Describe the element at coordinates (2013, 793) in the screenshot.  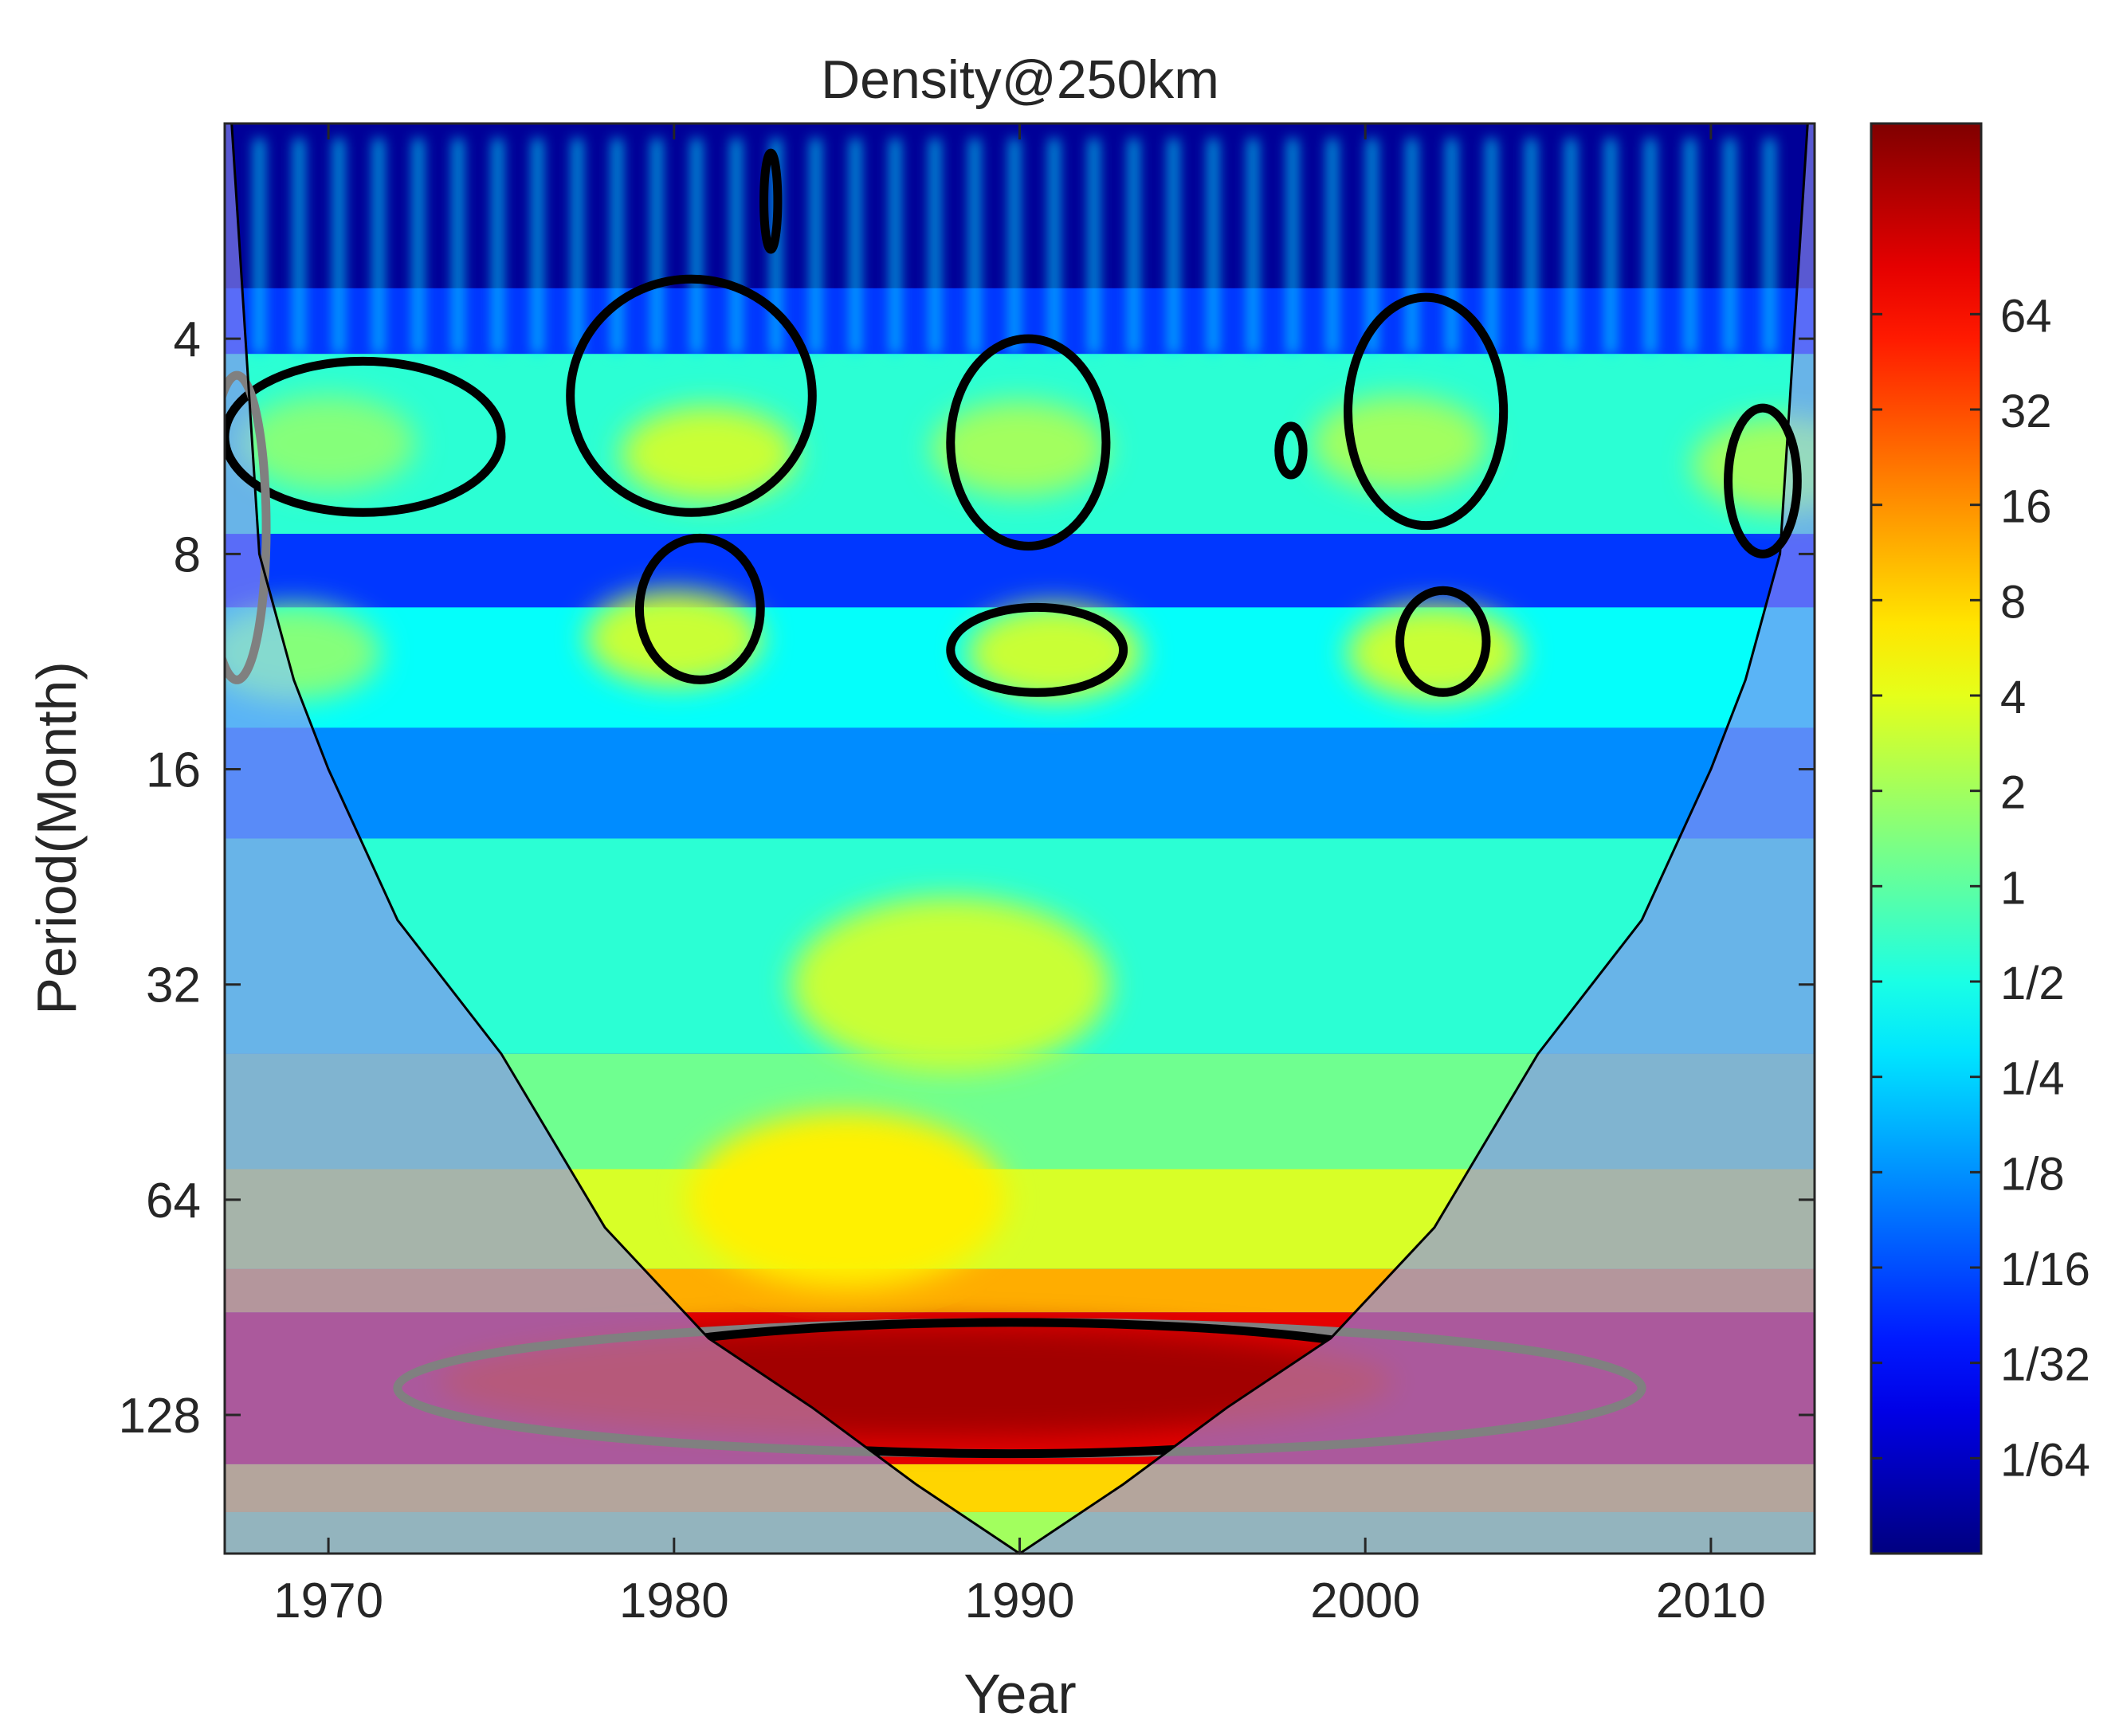
I see `colorbar-tick-label: 2` at that location.